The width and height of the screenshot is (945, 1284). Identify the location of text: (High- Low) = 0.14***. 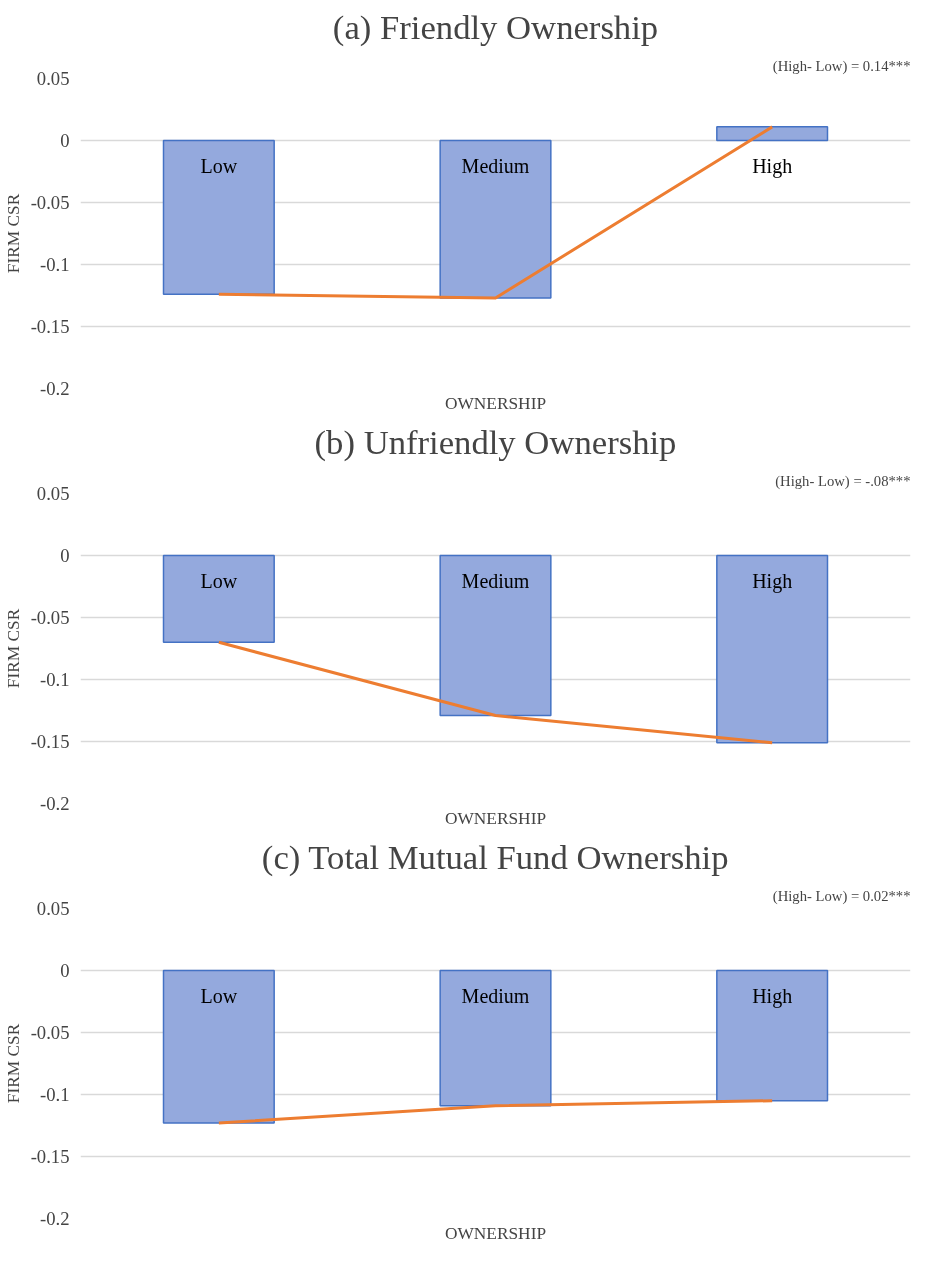
(841, 66).